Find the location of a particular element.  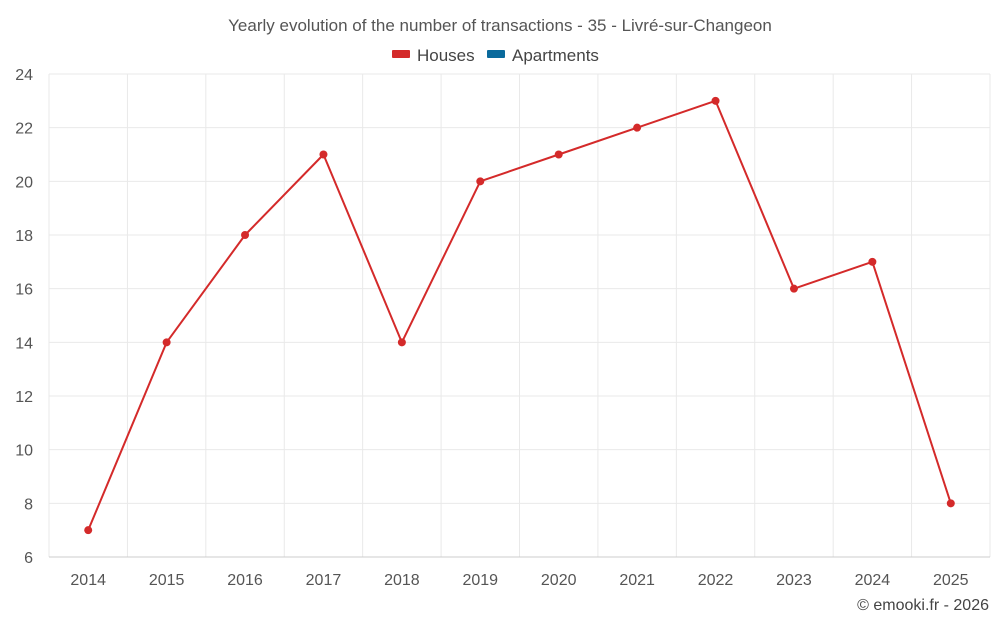

x-tick-label: 2025 is located at coordinates (951, 580).